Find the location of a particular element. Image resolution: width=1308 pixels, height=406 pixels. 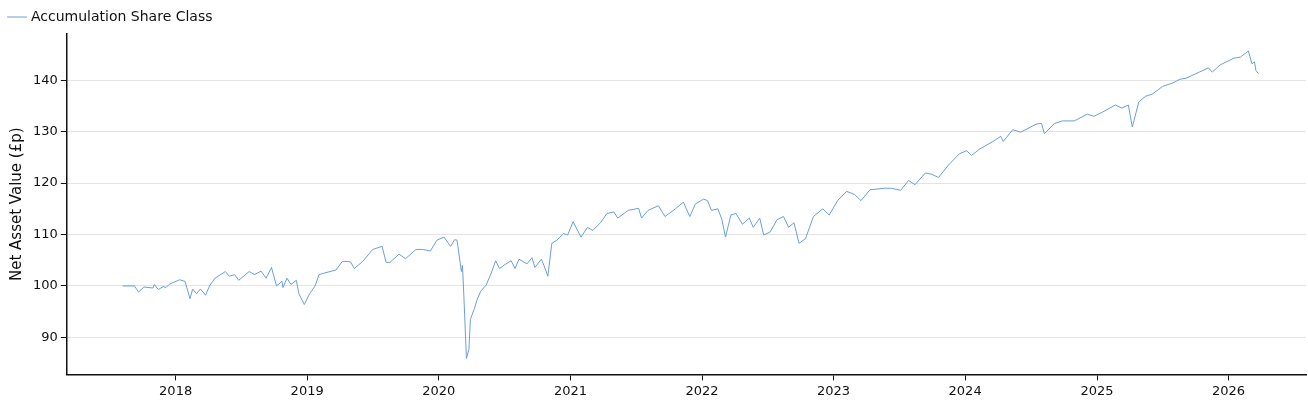

y-axis-title: Net Asset Value (£p) is located at coordinates (15, 204).